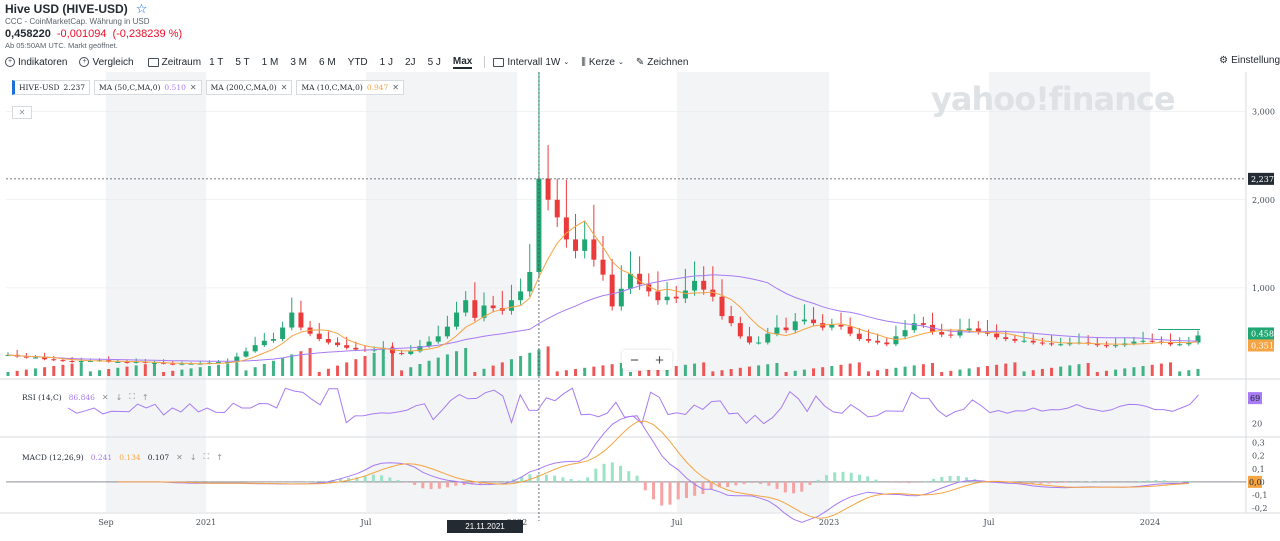 The image size is (1280, 541). Describe the element at coordinates (270, 62) in the screenshot. I see `range-1m: 1 M` at that location.